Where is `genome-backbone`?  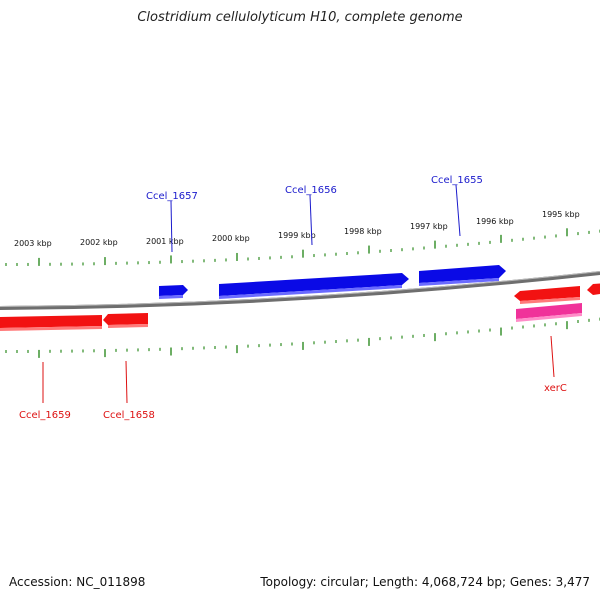 genome-backbone is located at coordinates (300, 290).